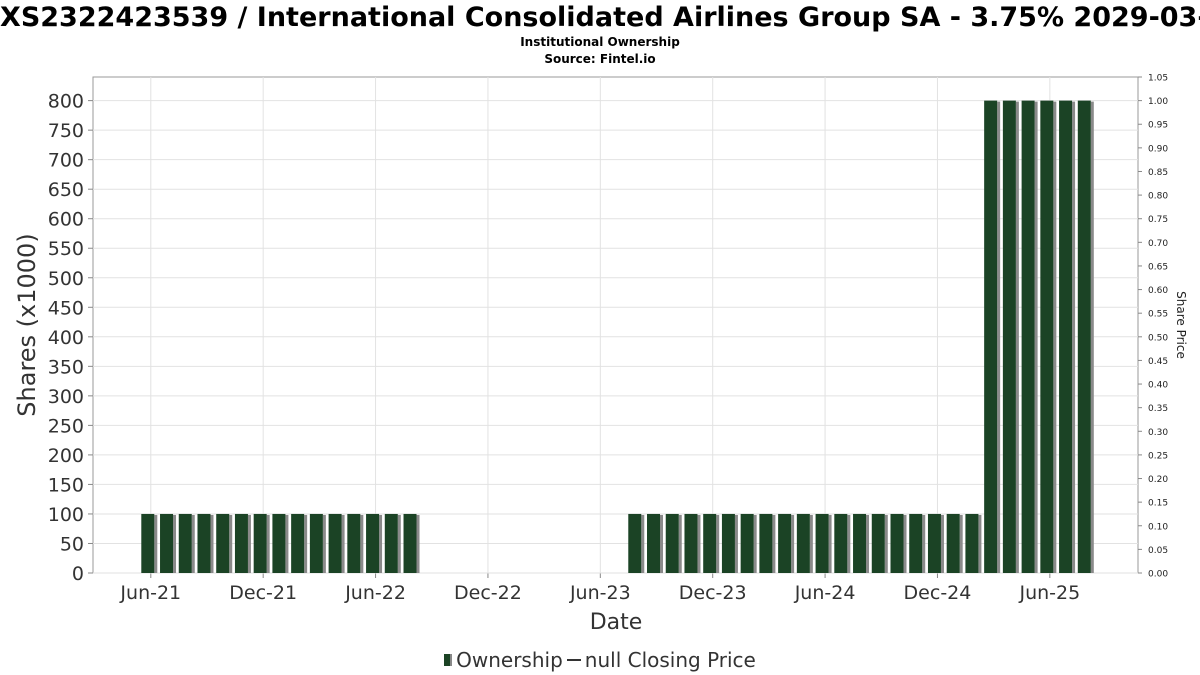  I want to click on x-tick-label: Dec-23, so click(713, 593).